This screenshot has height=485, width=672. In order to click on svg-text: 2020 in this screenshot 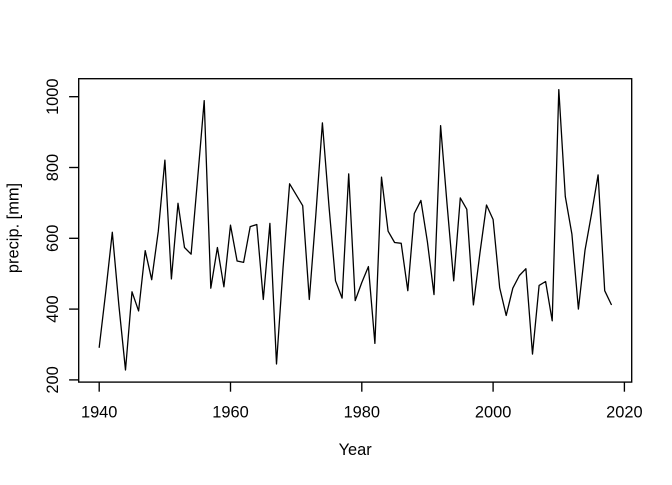, I will do `click(624, 412)`.